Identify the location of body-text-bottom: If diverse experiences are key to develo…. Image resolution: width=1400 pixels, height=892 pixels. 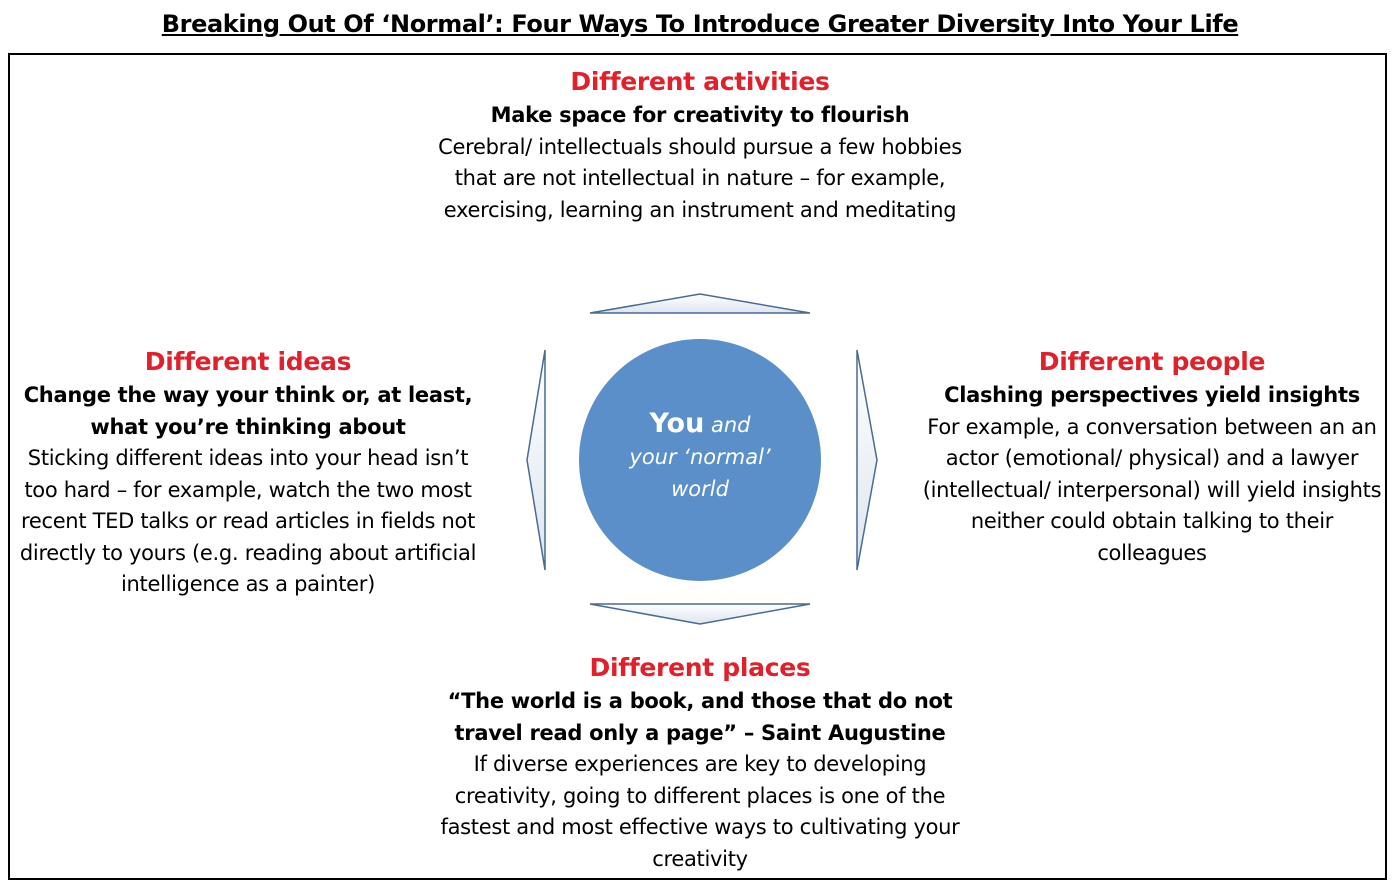
(700, 811).